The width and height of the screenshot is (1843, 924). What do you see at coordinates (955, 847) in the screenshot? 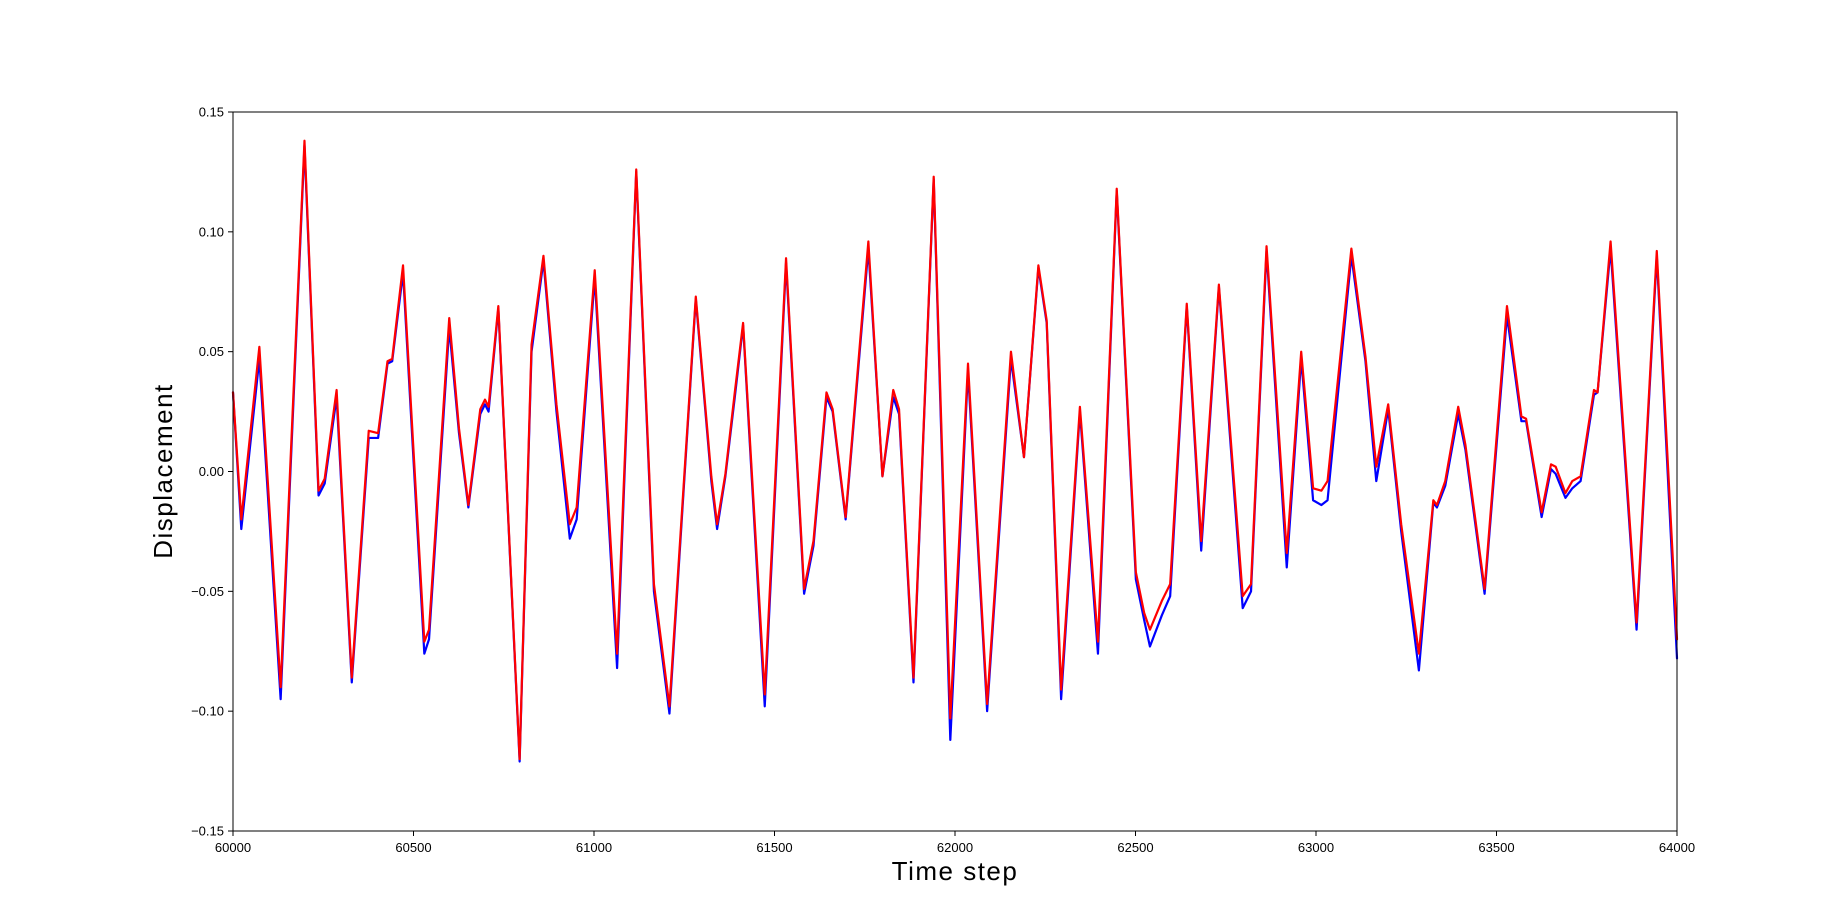
I see `x-tick-label: 62000` at bounding box center [955, 847].